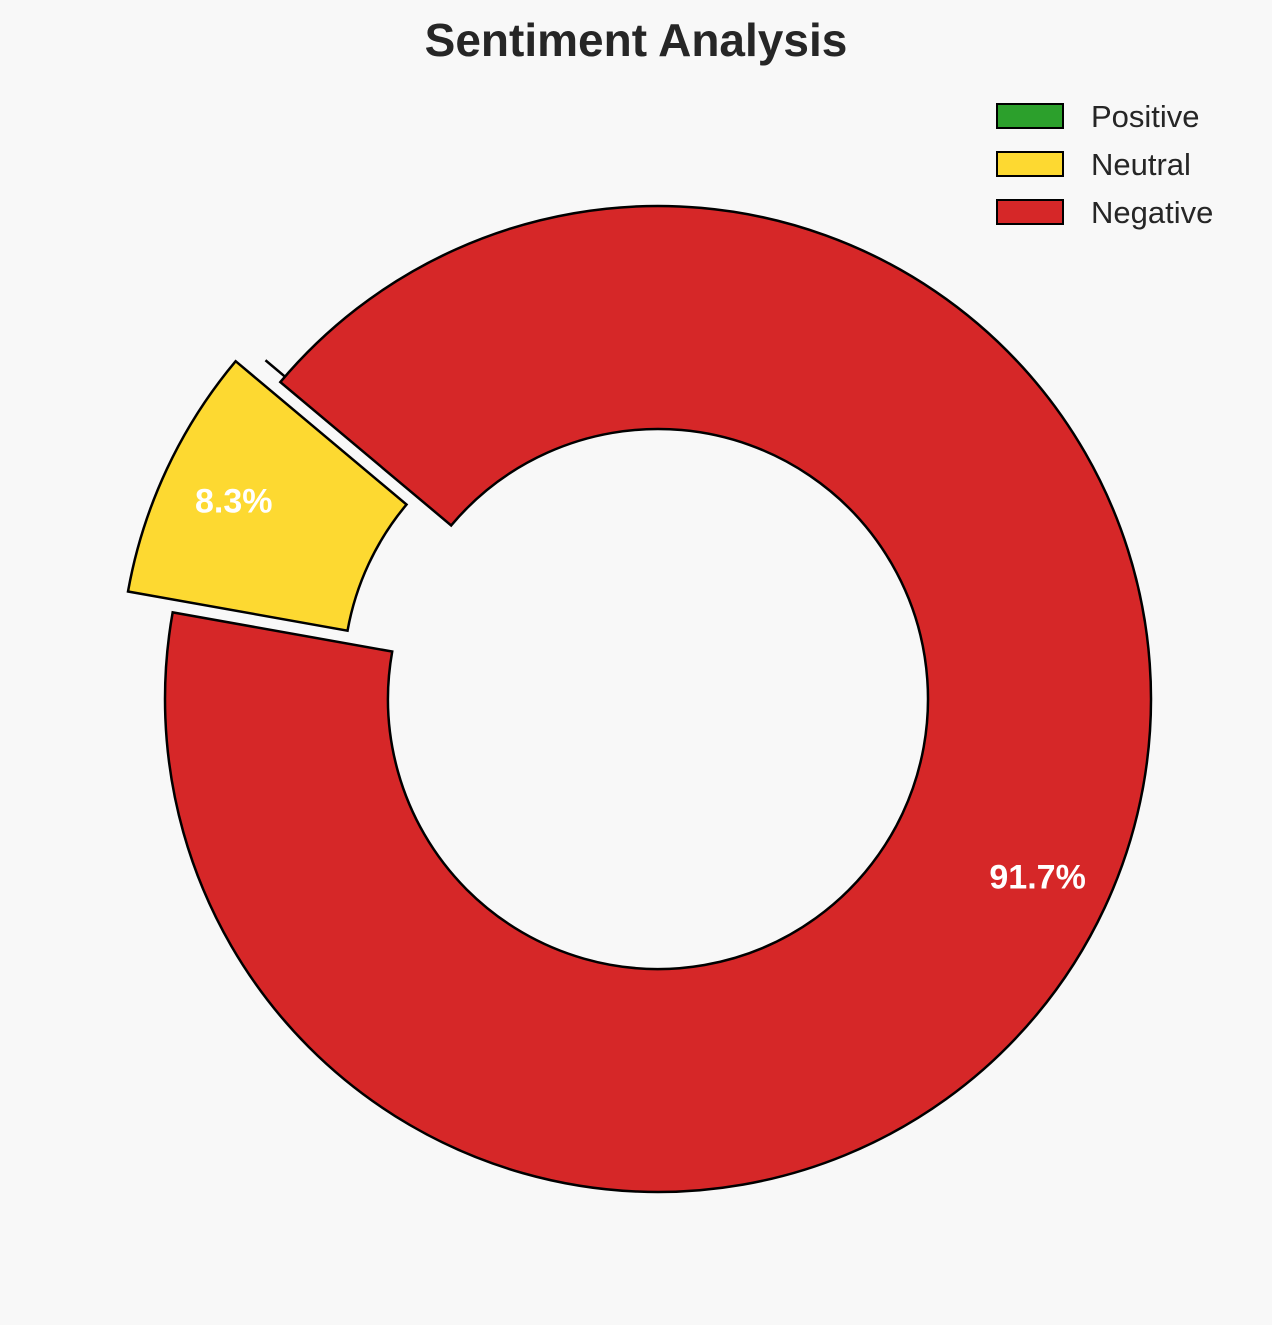 This screenshot has height=1325, width=1272. I want to click on legend-item-neutral: Neutral, so click(1093, 164).